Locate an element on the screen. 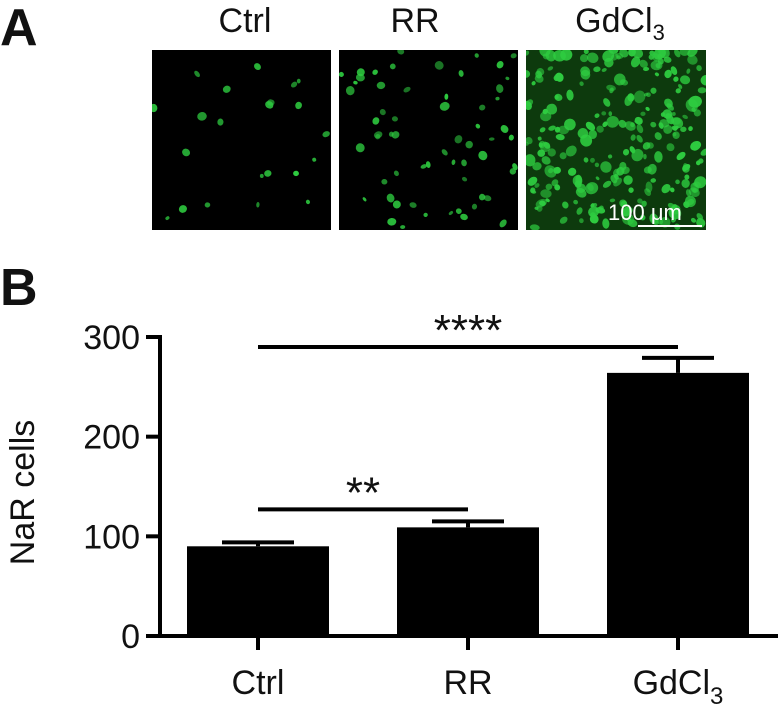  scale-bar is located at coordinates (670, 226).